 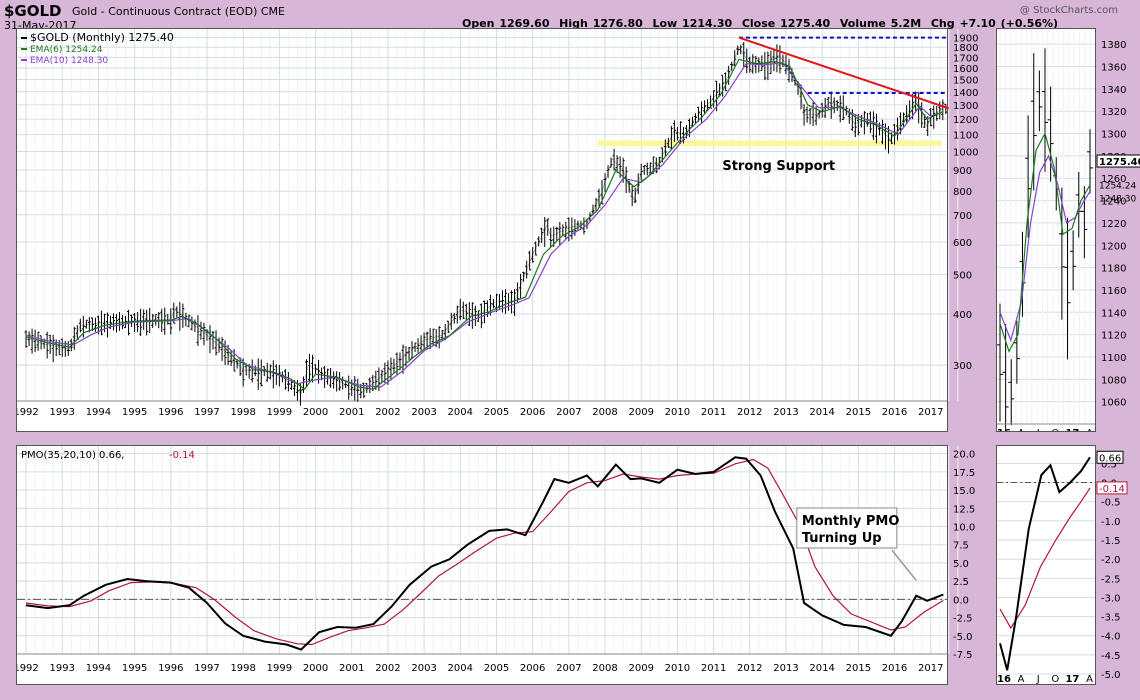 What do you see at coordinates (1118, 161) in the screenshot?
I see `close-label-box` at bounding box center [1118, 161].